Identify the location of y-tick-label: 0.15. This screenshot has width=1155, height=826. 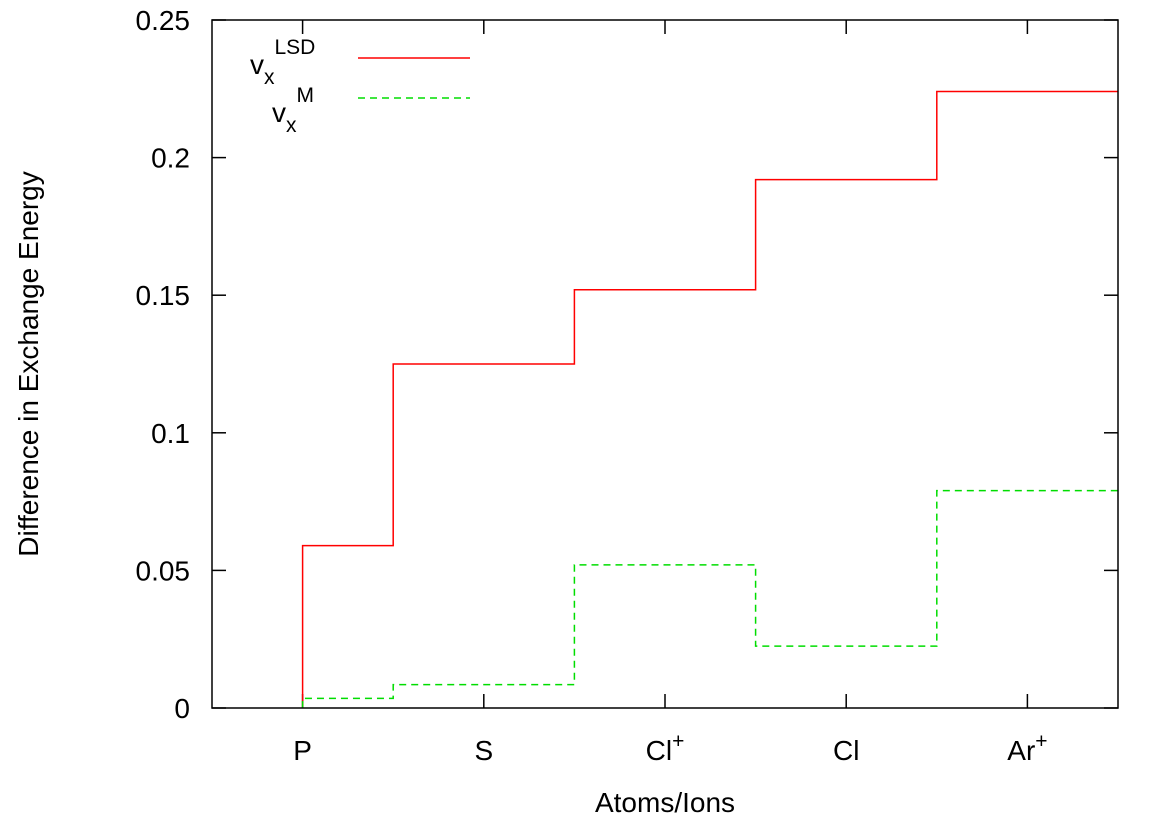
(163, 295).